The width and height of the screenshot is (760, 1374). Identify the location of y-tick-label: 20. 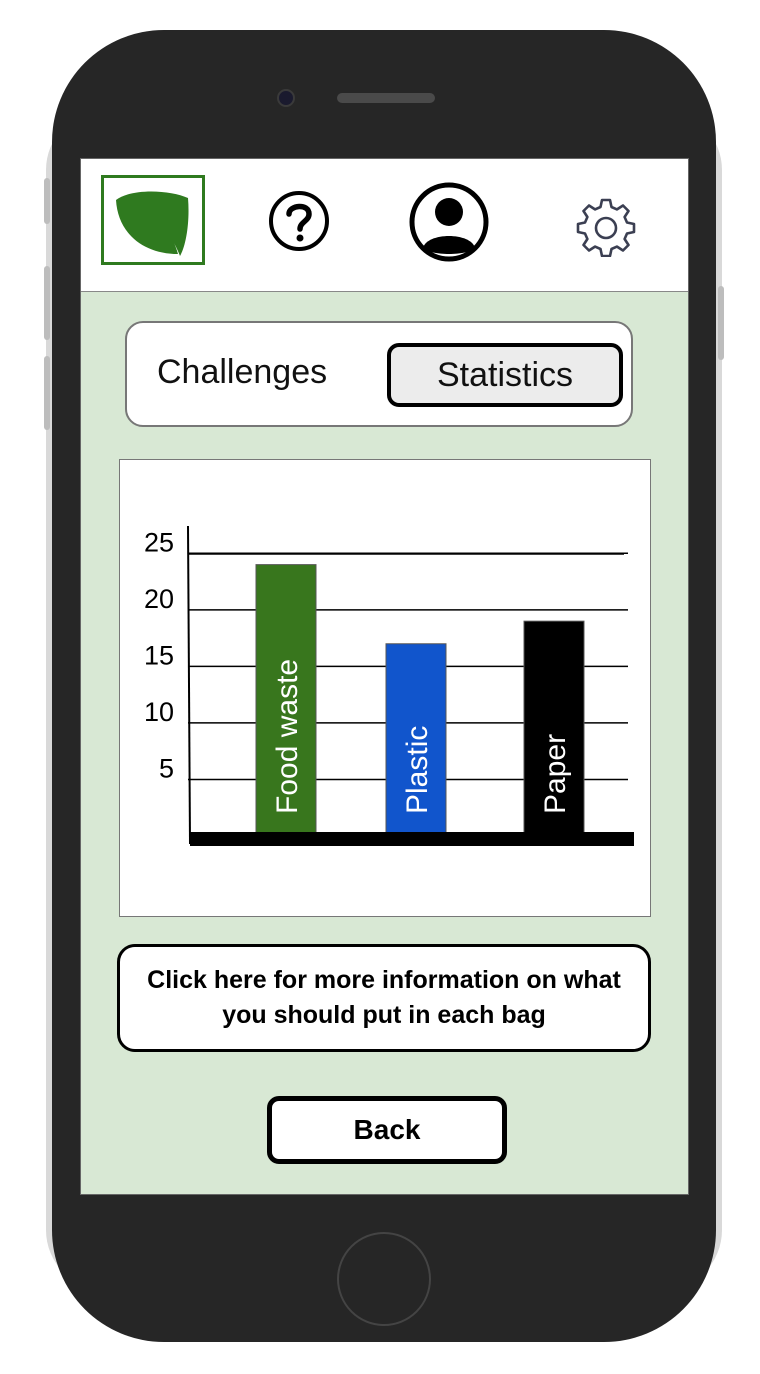
(159, 599).